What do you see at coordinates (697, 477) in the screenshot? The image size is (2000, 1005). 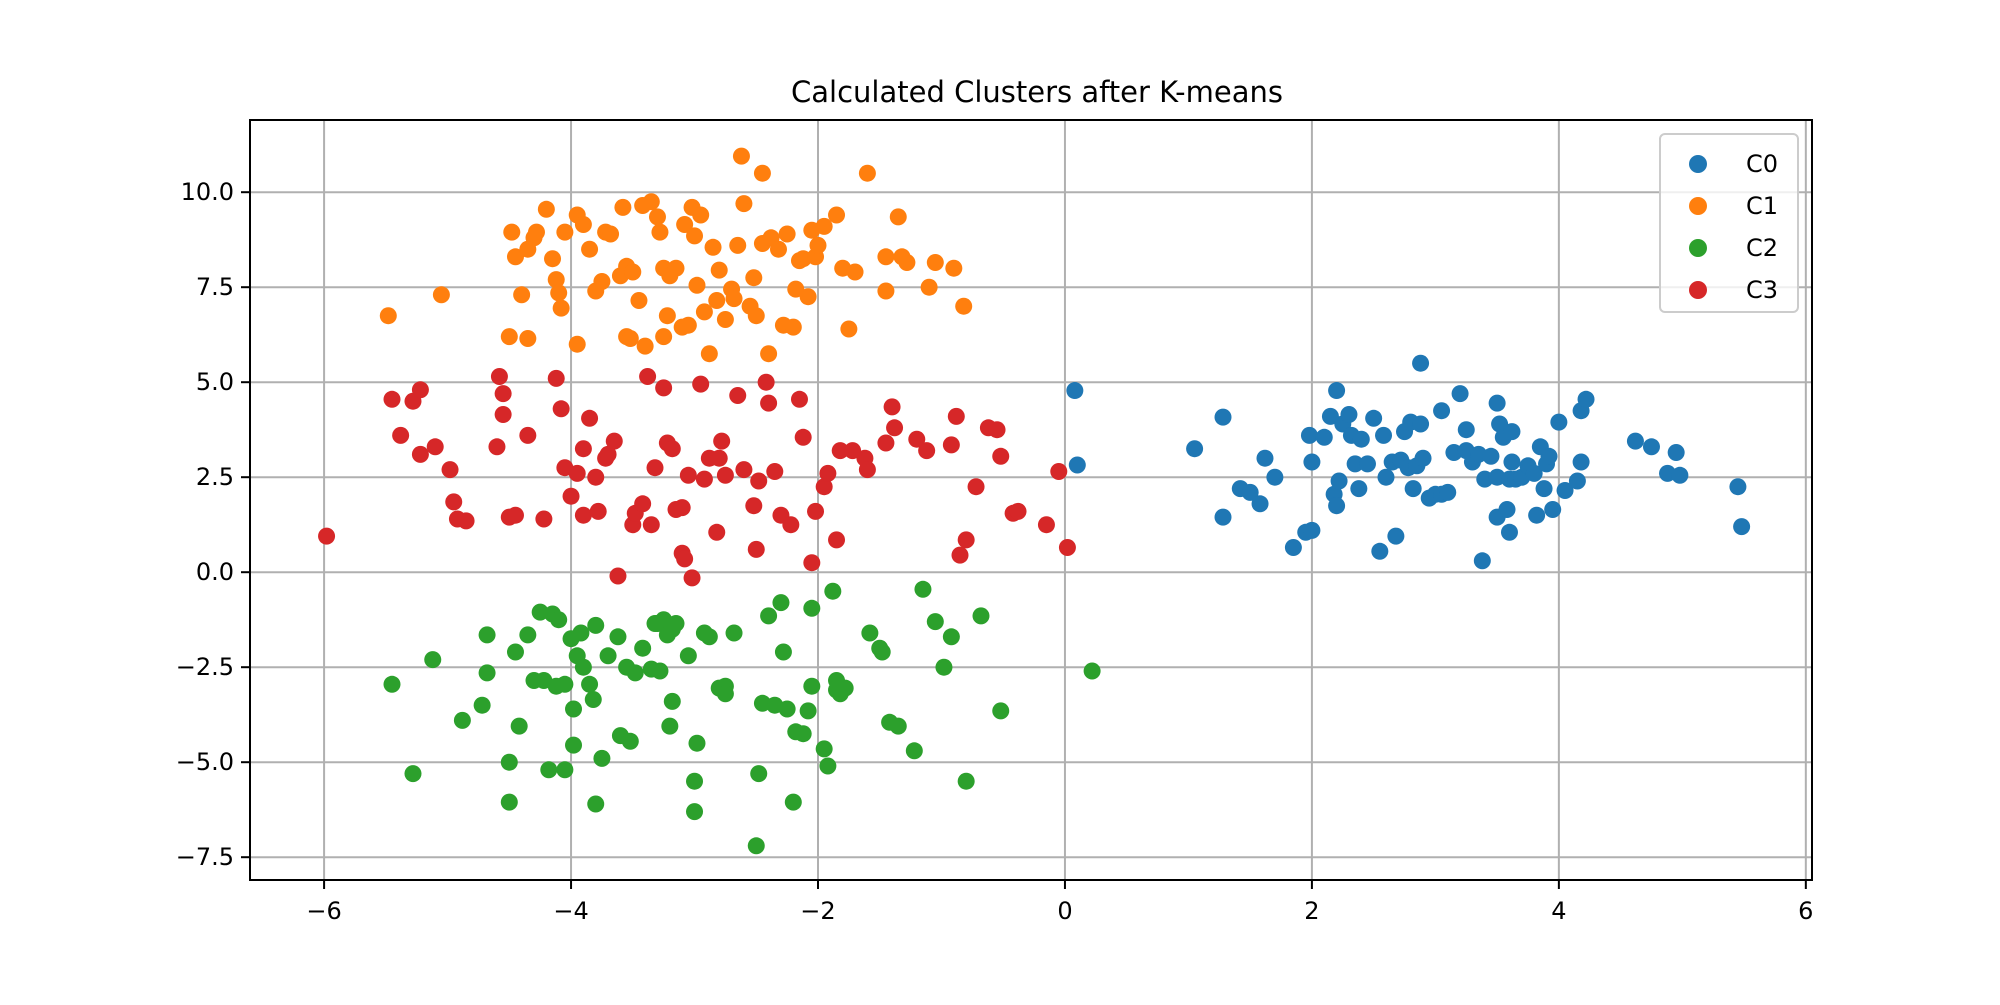 I see `series-C3` at bounding box center [697, 477].